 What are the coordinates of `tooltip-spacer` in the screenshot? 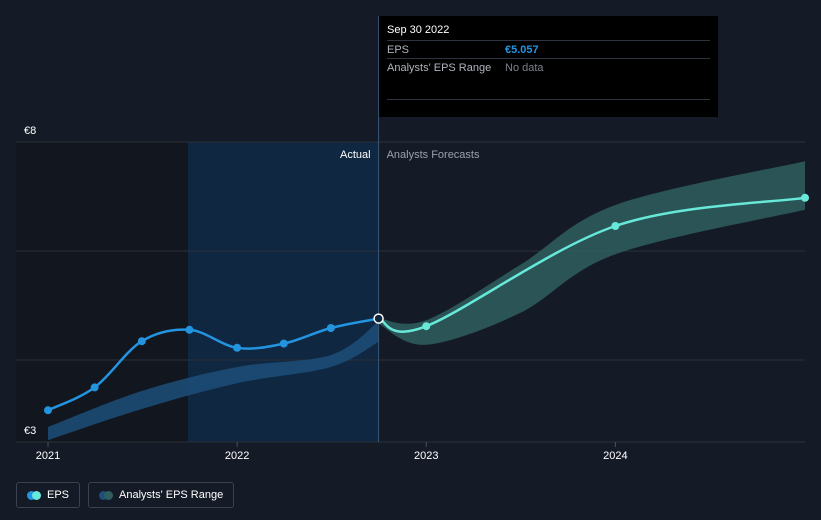 It's located at (548, 88).